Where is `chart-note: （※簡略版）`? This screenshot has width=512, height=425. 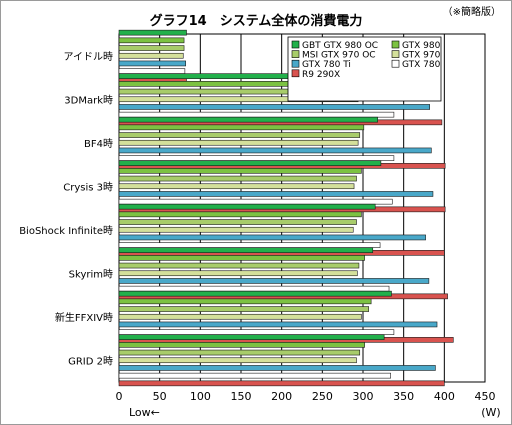 chart-note: （※簡略版） is located at coordinates (472, 11).